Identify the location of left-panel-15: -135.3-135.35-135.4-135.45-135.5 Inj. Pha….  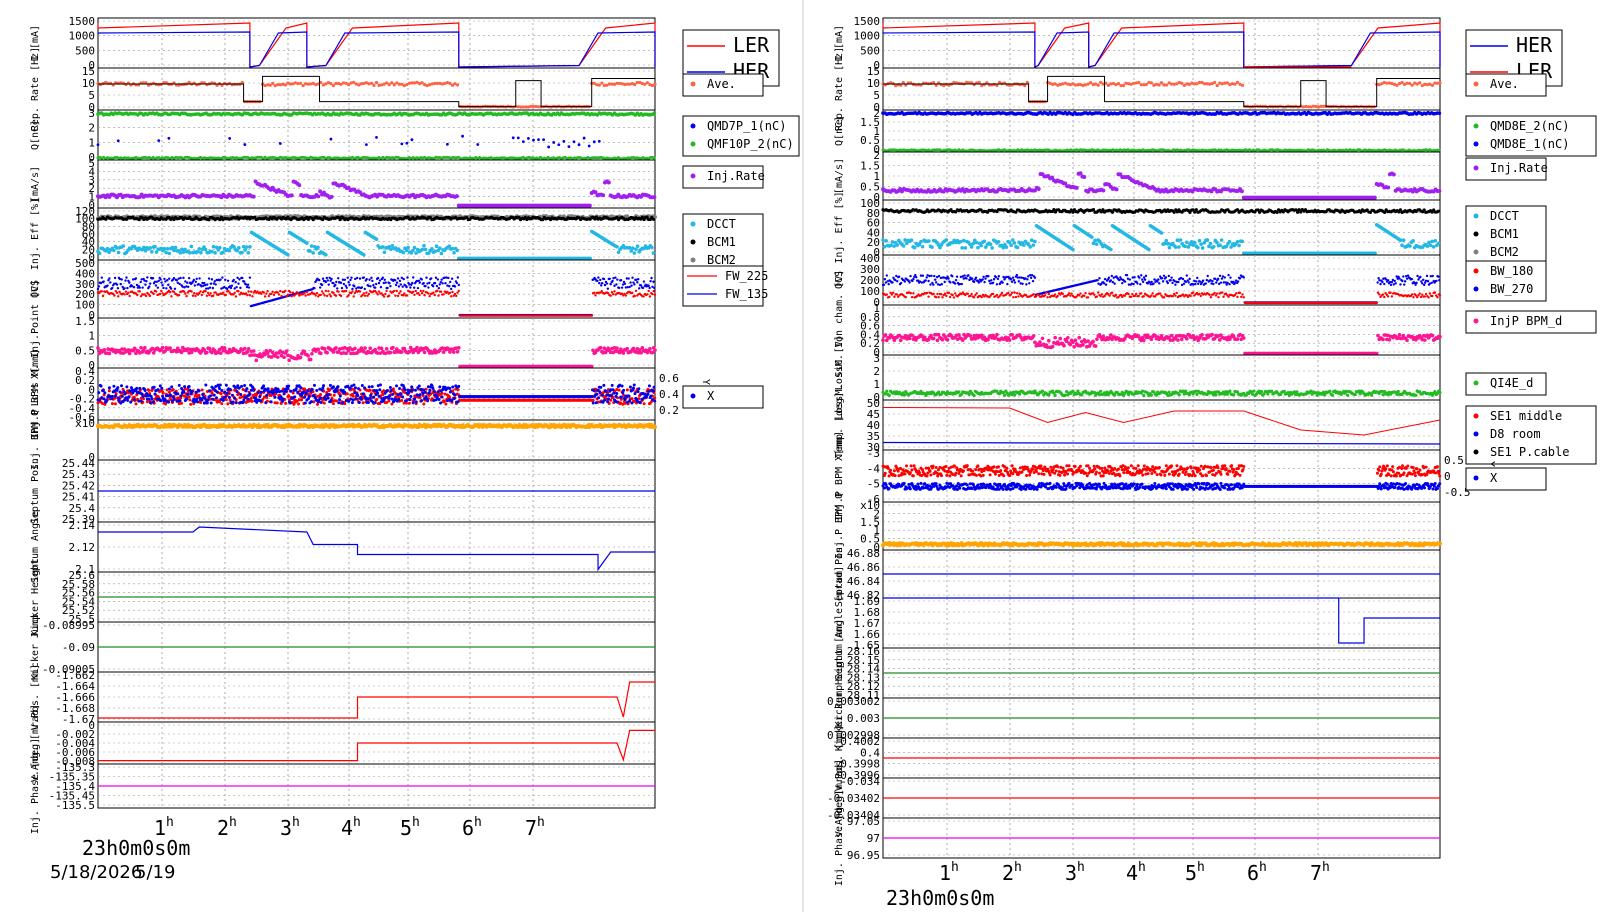
(343, 786).